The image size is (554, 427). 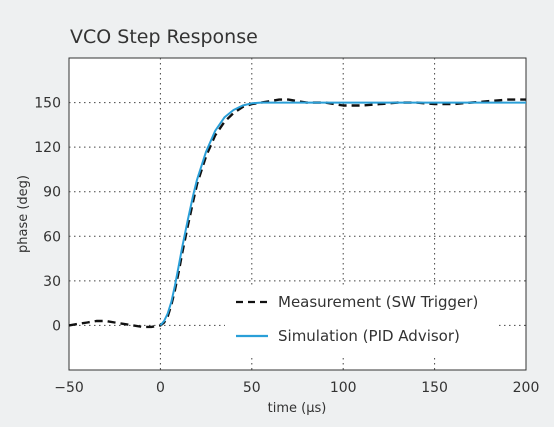 What do you see at coordinates (526, 388) in the screenshot?
I see `x-tick-label: 200` at bounding box center [526, 388].